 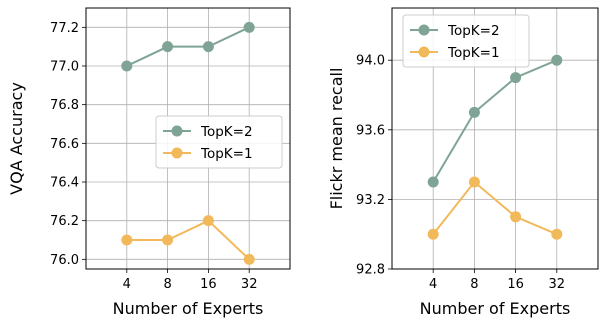 What do you see at coordinates (64, 183) in the screenshot?
I see `y-tick-label: 76.4` at bounding box center [64, 183].